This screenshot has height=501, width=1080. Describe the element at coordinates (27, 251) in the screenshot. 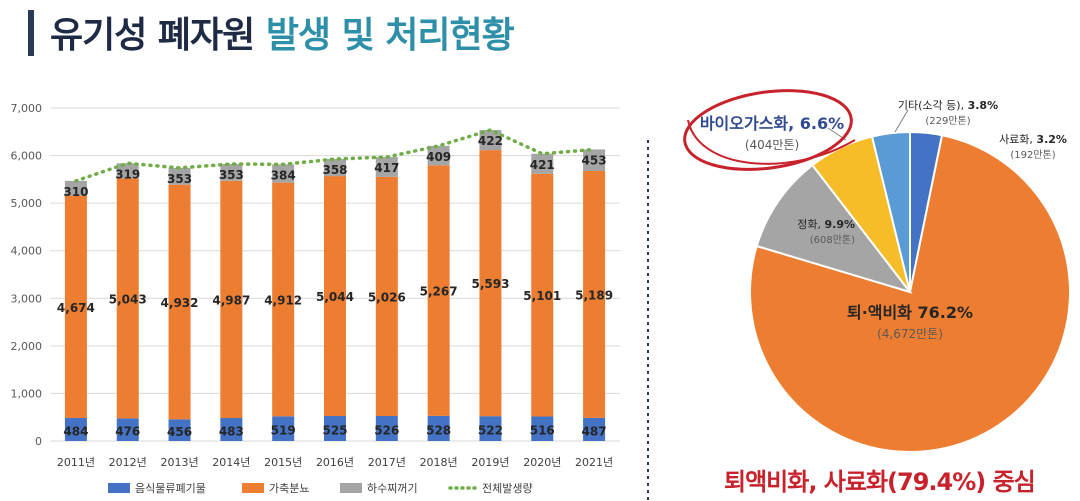

I see `y-tick-label: 4,000` at that location.